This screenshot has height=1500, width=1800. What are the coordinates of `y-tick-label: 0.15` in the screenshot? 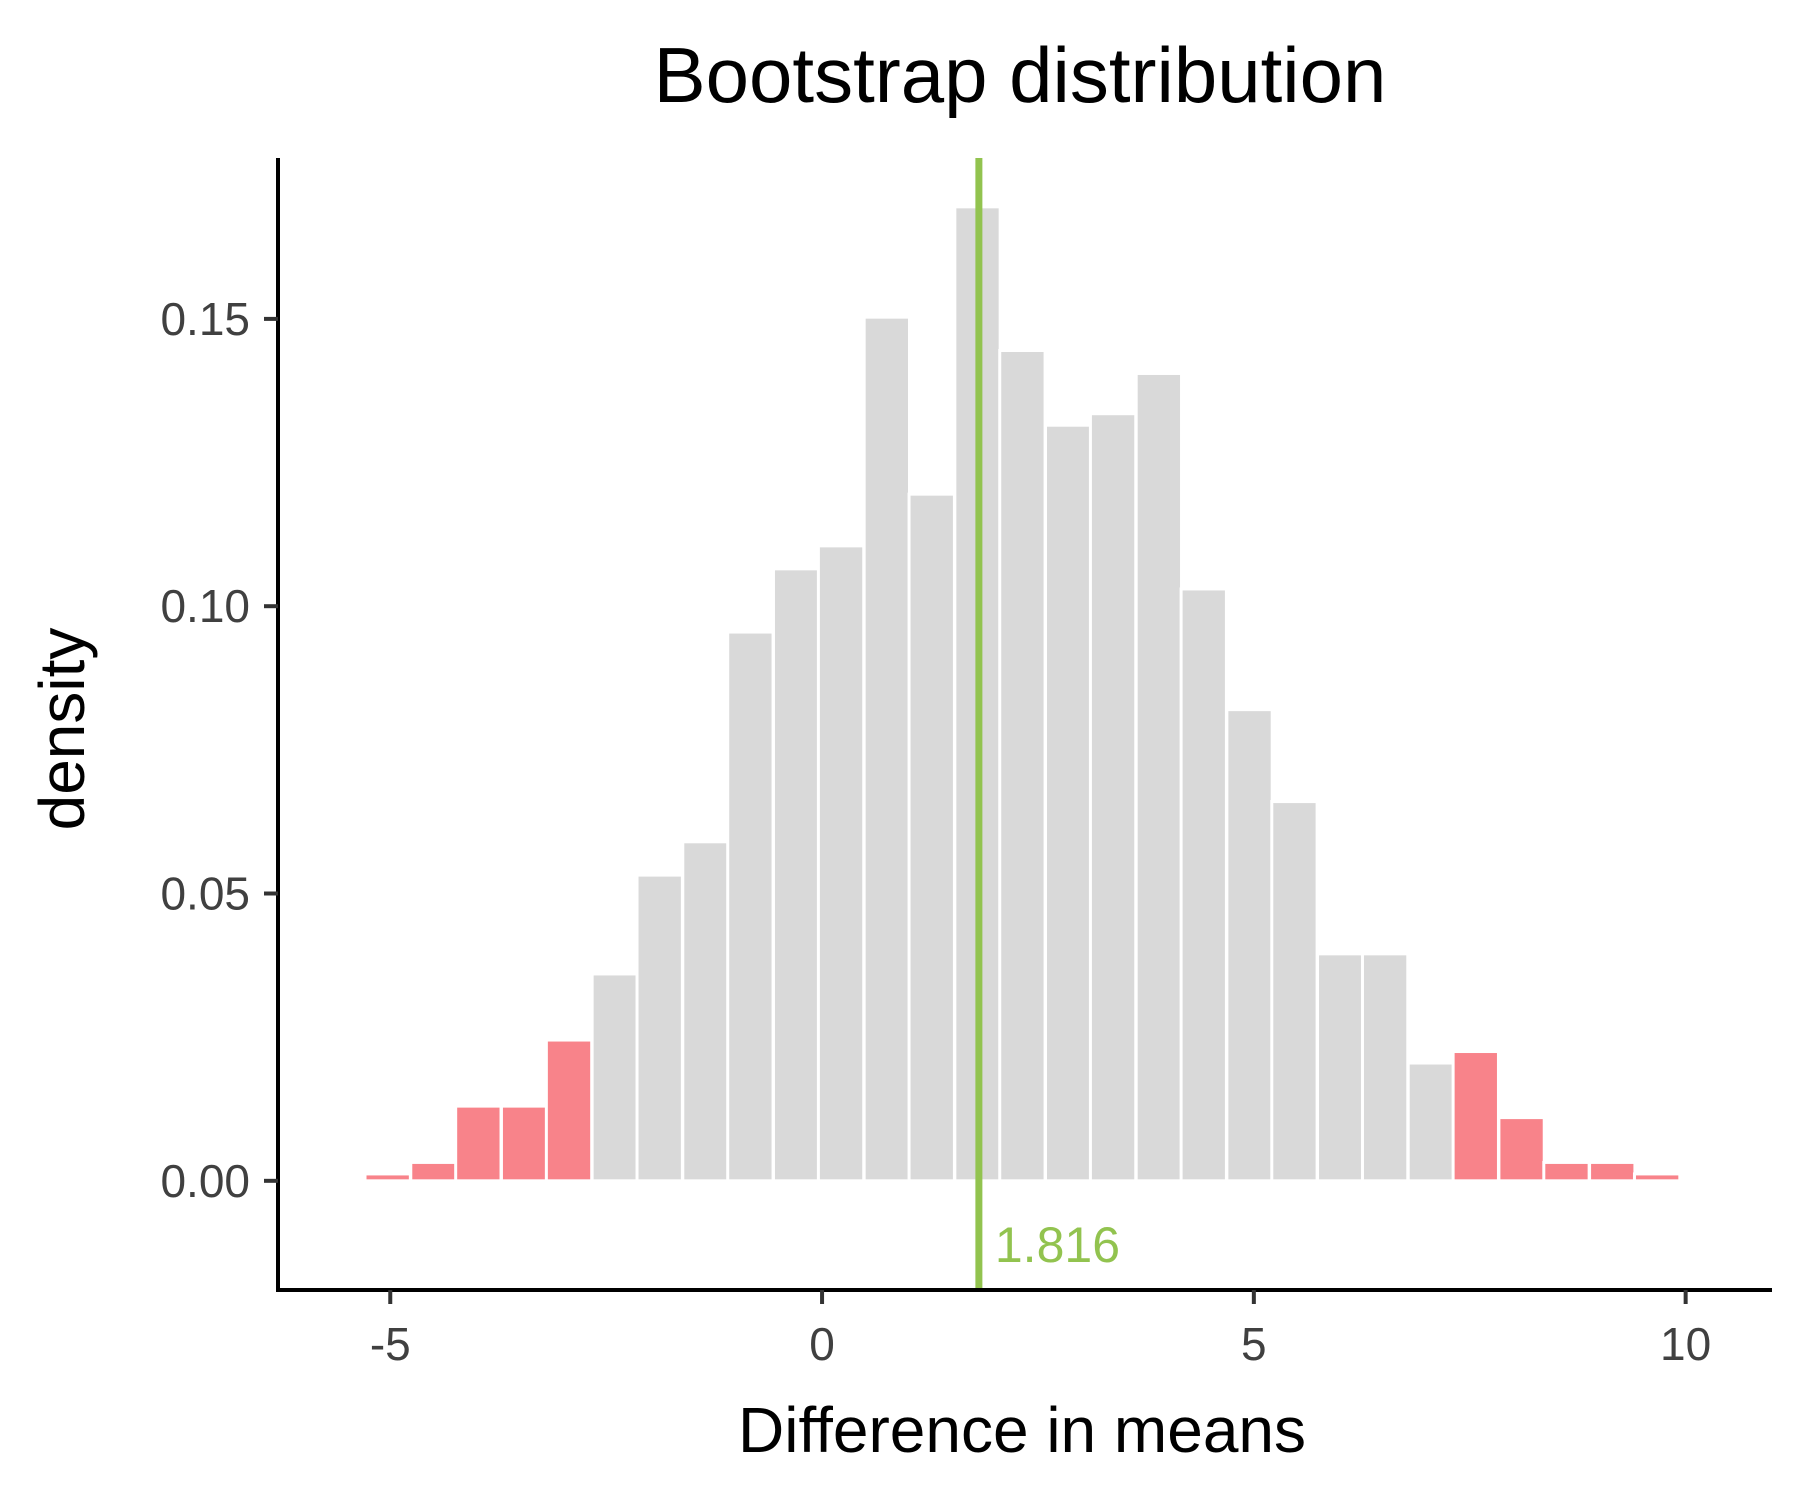 It's located at (205, 319).